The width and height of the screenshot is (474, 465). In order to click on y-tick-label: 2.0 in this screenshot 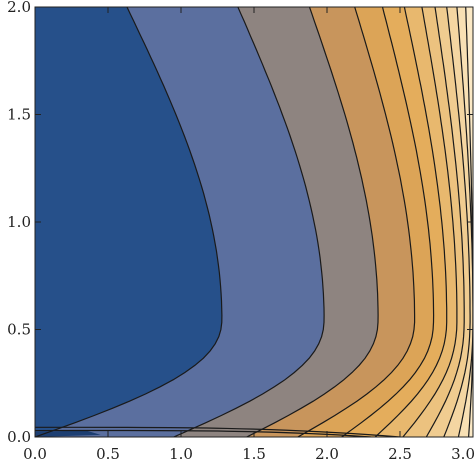, I will do `click(19, 8)`.